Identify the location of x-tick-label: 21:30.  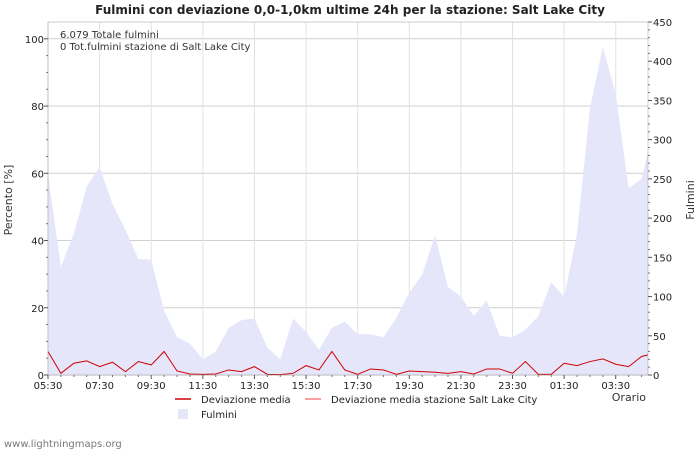
(460, 386).